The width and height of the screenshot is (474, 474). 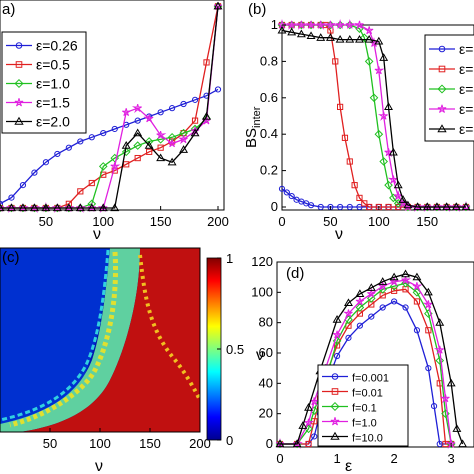 What do you see at coordinates (97, 234) in the screenshot?
I see `panel-a-x-label: ν` at bounding box center [97, 234].